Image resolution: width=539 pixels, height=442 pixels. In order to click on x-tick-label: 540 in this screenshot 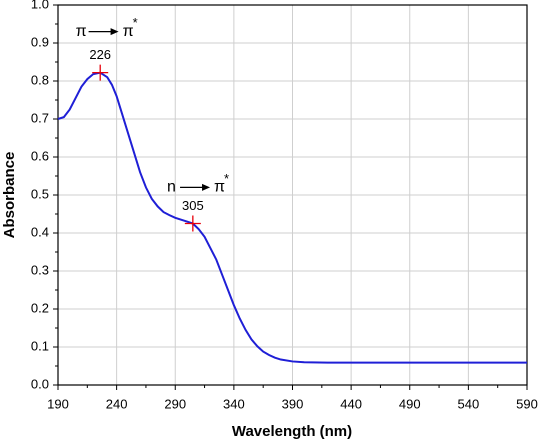, I will do `click(469, 403)`.